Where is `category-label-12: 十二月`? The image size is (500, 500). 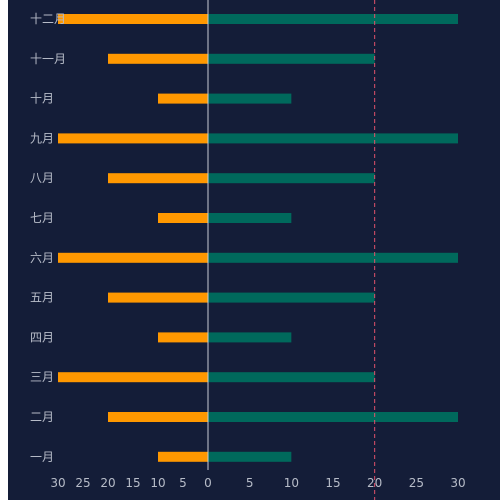 category-label-12: 十二月 is located at coordinates (48, 19).